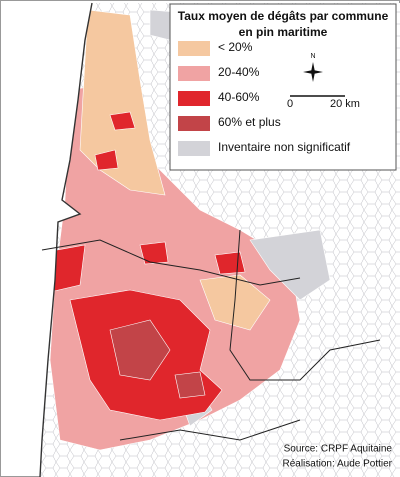  Describe the element at coordinates (337, 464) in the screenshot. I see `credit: Réalisation: Aude Pottier` at that location.